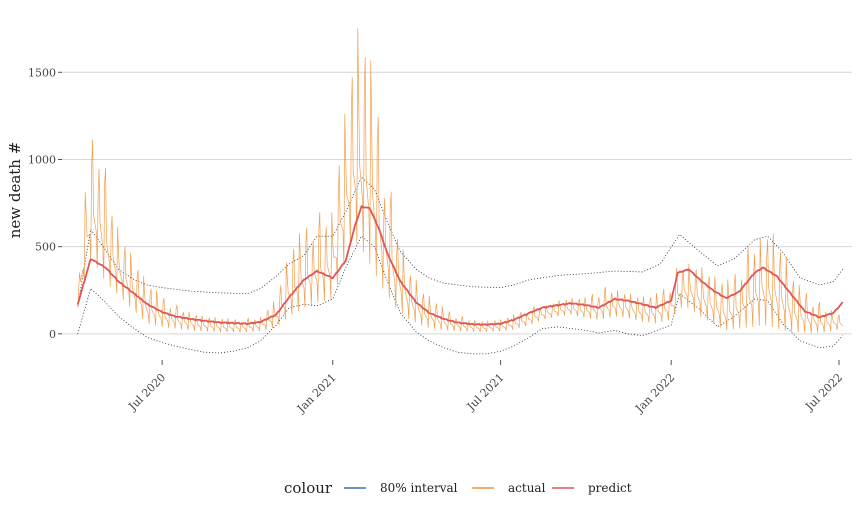 The image size is (860, 520). Describe the element at coordinates (45, 203) in the screenshot. I see `y-axis-ticks: 0 500 1000 1500` at that location.